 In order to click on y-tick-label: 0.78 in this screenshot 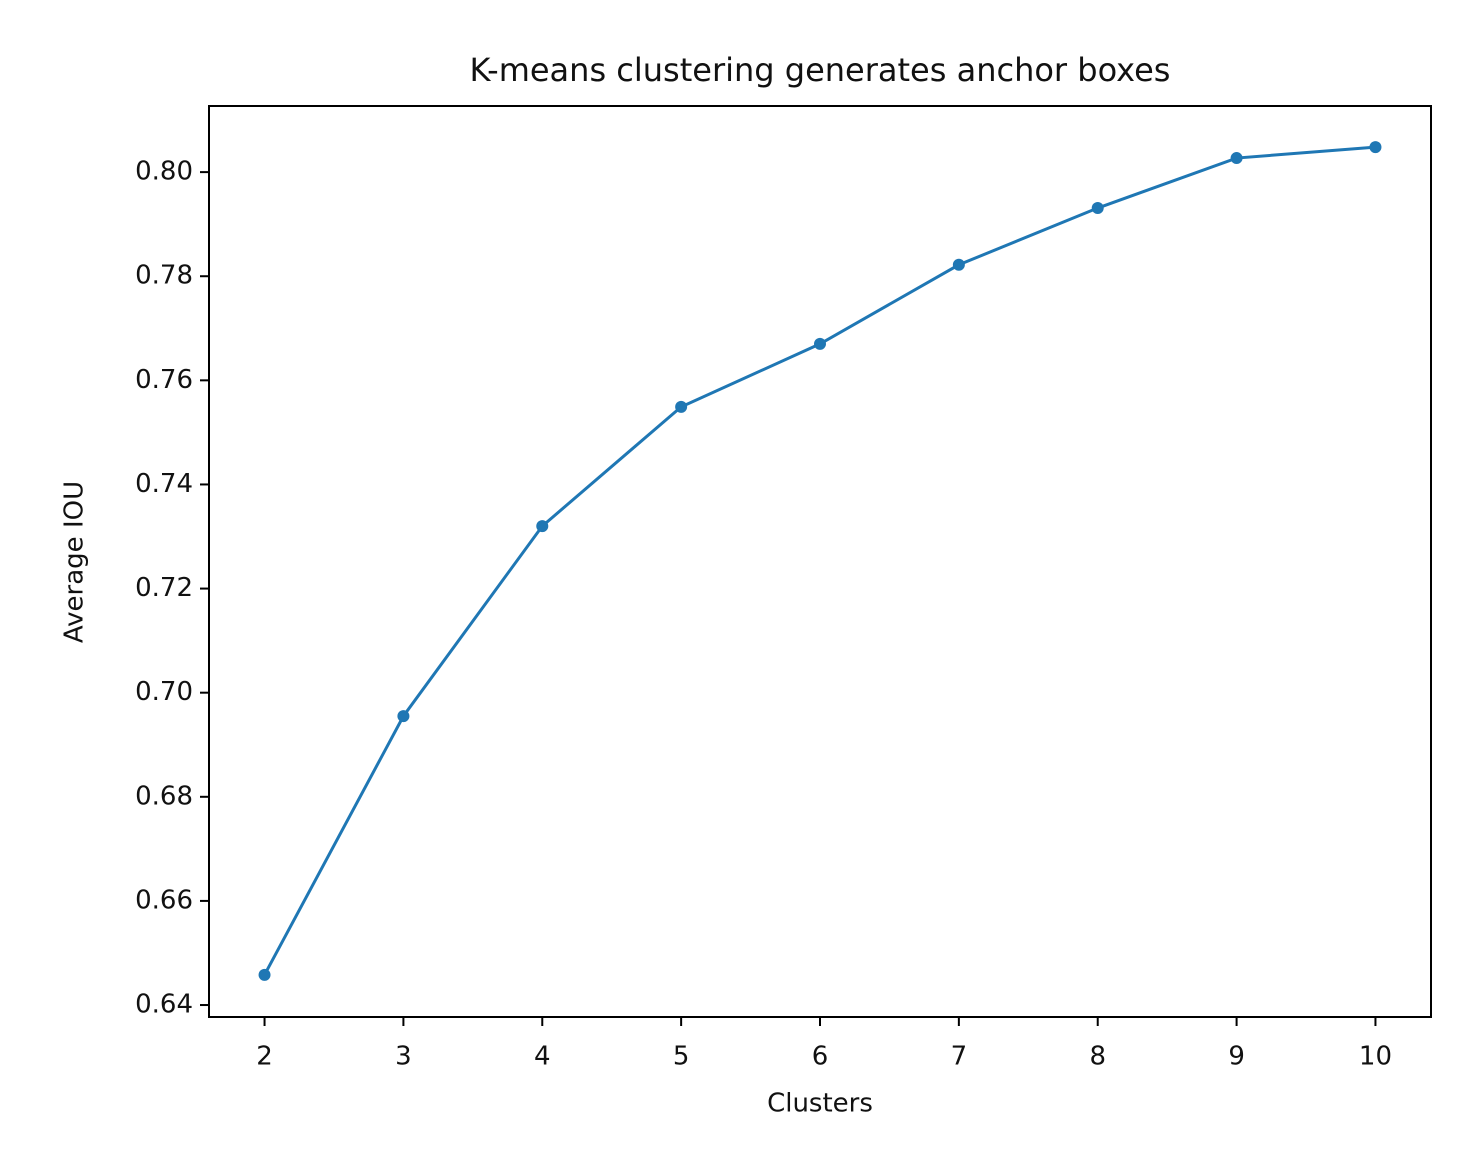, I will do `click(164, 276)`.